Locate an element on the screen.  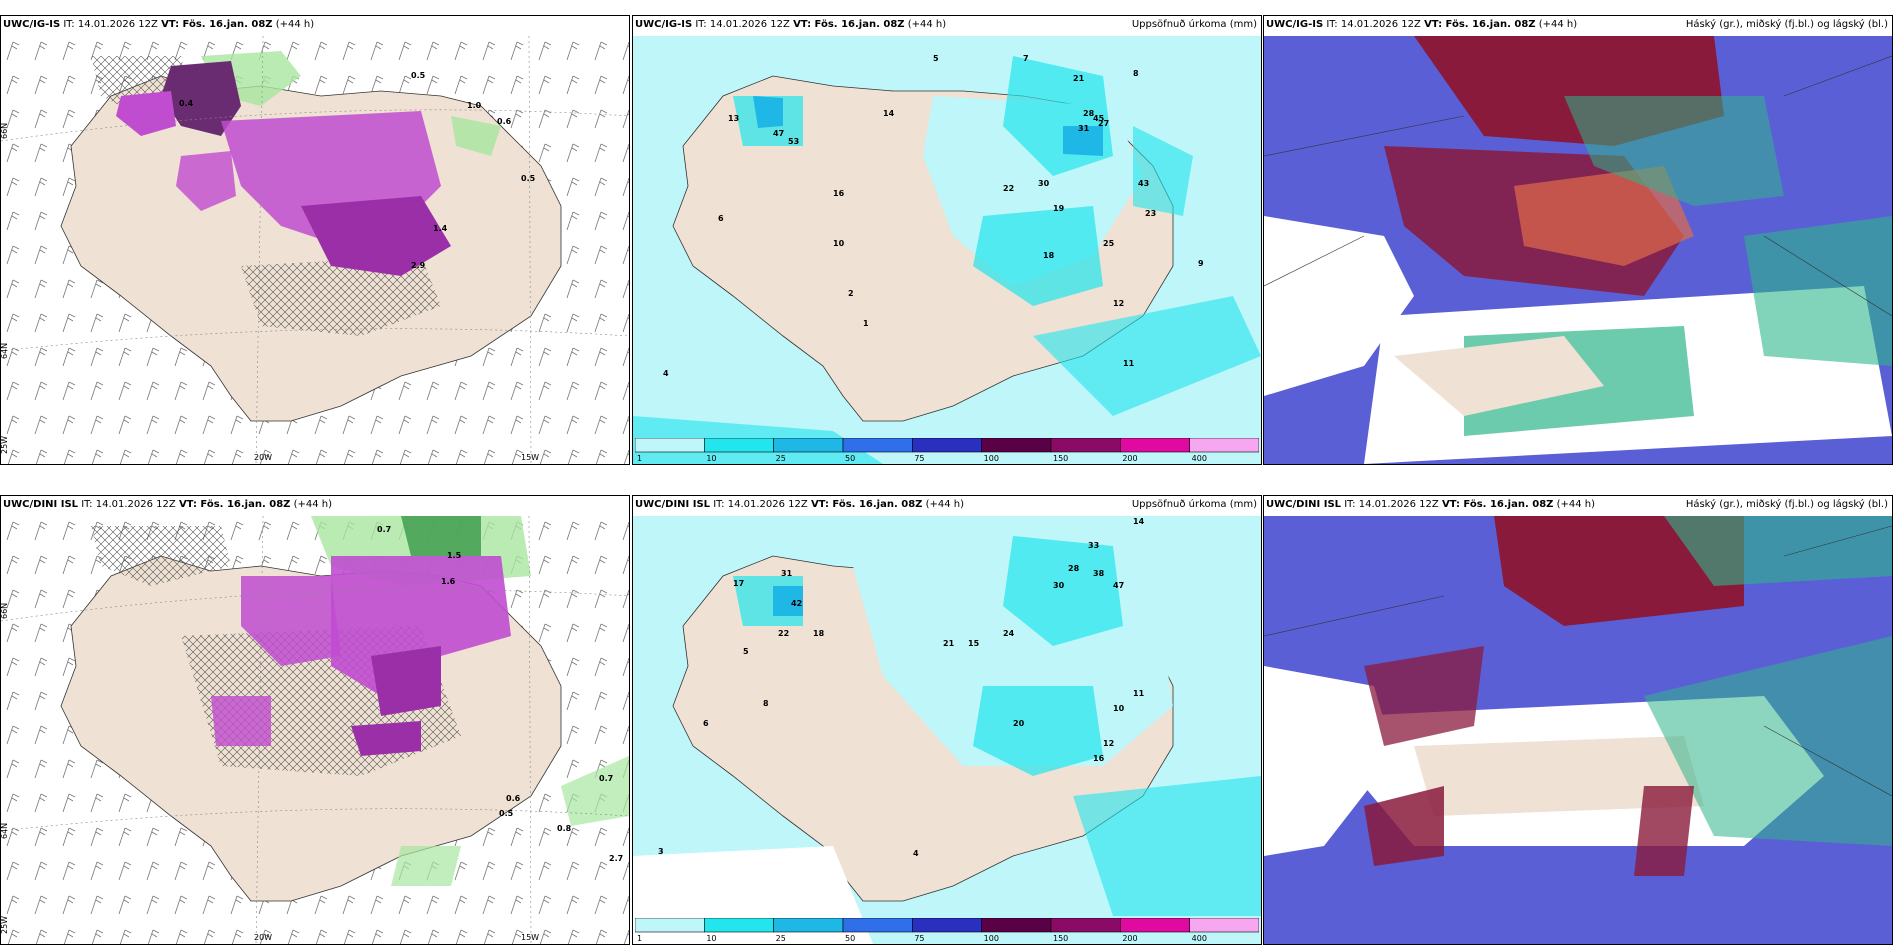
svg-text: 12 is located at coordinates (1118, 303).